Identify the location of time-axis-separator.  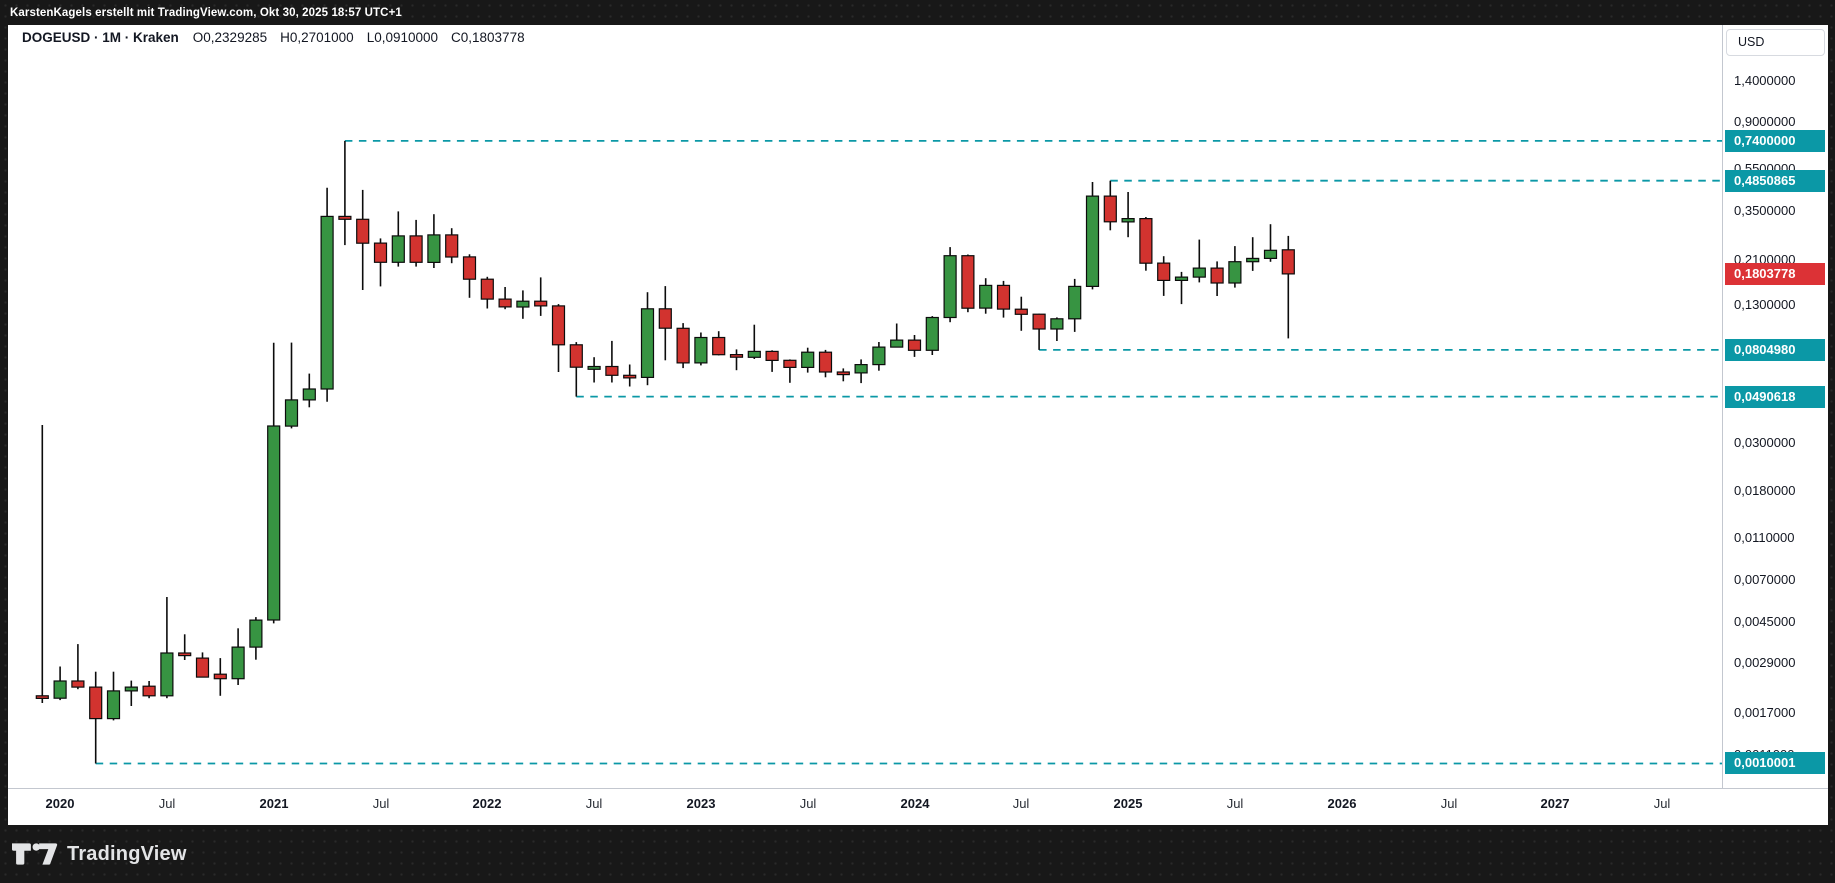
(918, 788).